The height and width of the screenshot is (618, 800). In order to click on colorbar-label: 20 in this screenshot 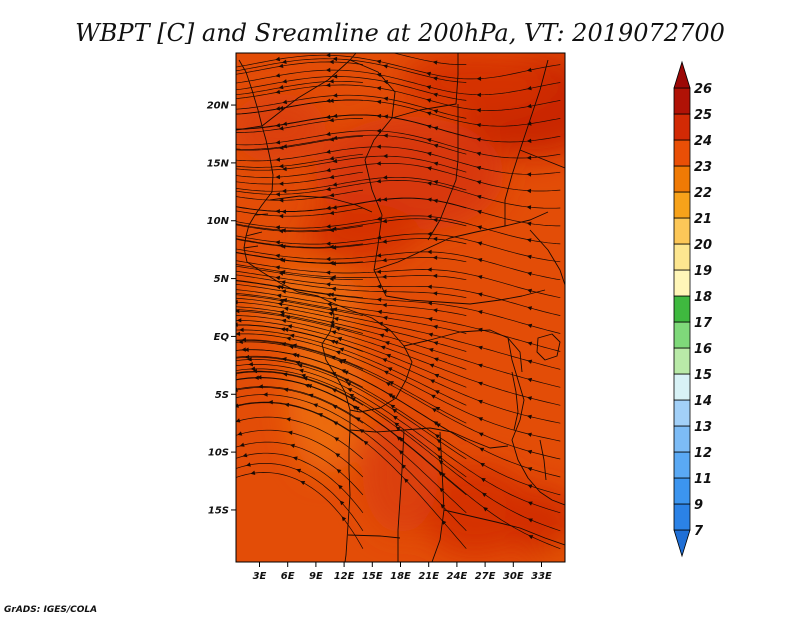, I will do `click(703, 245)`.